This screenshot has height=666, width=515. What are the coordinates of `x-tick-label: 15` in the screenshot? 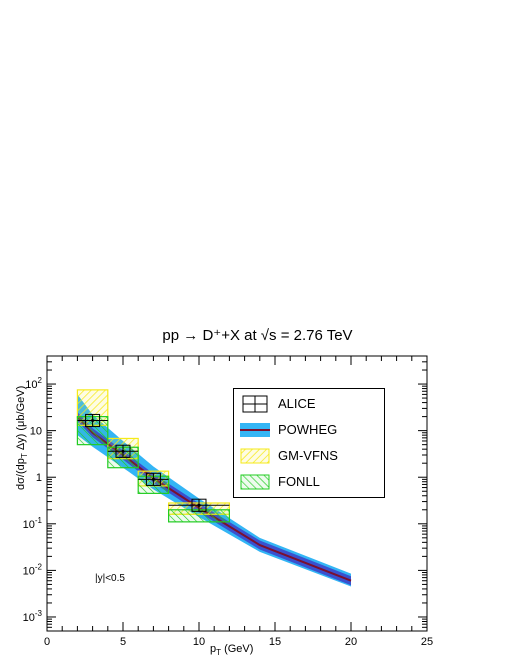 It's located at (275, 642).